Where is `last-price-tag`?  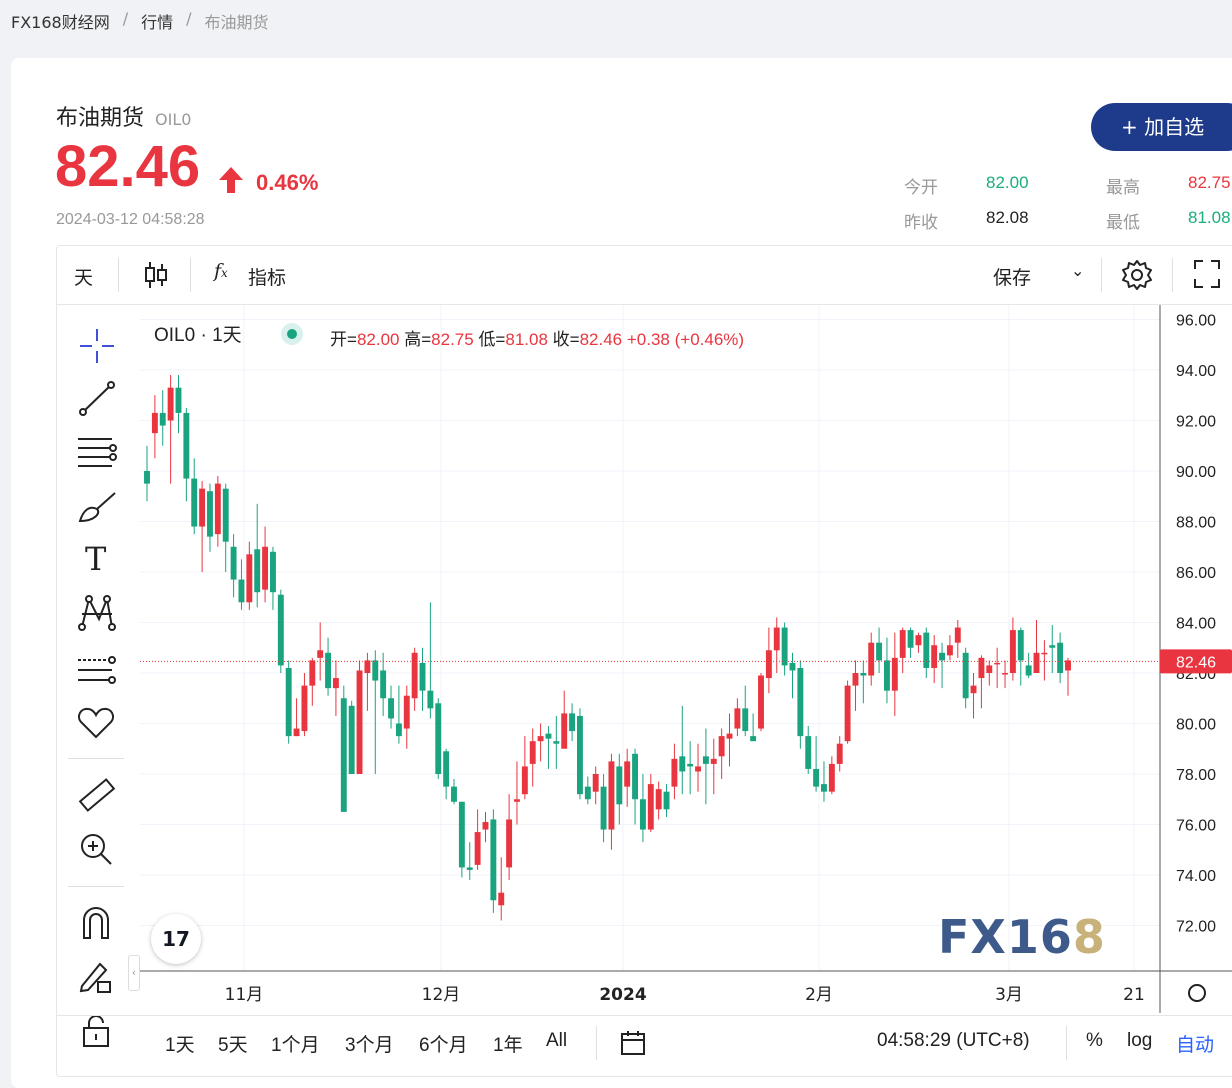 last-price-tag is located at coordinates (1196, 661).